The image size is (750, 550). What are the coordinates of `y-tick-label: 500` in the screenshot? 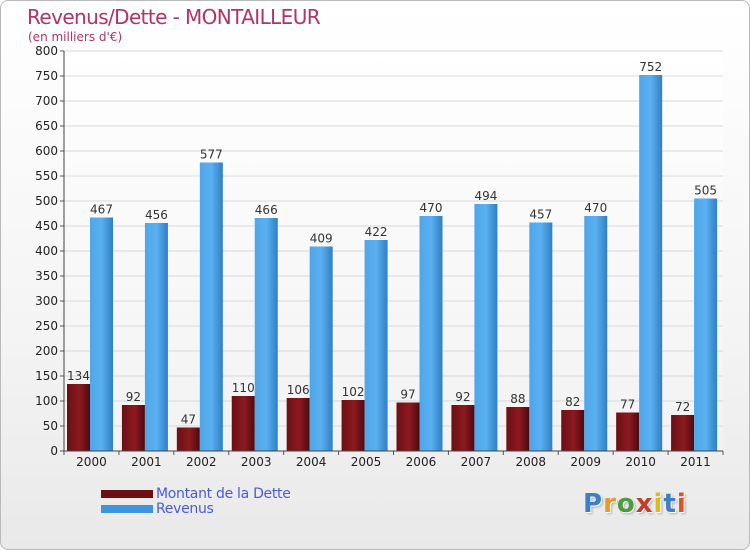 It's located at (46, 201).